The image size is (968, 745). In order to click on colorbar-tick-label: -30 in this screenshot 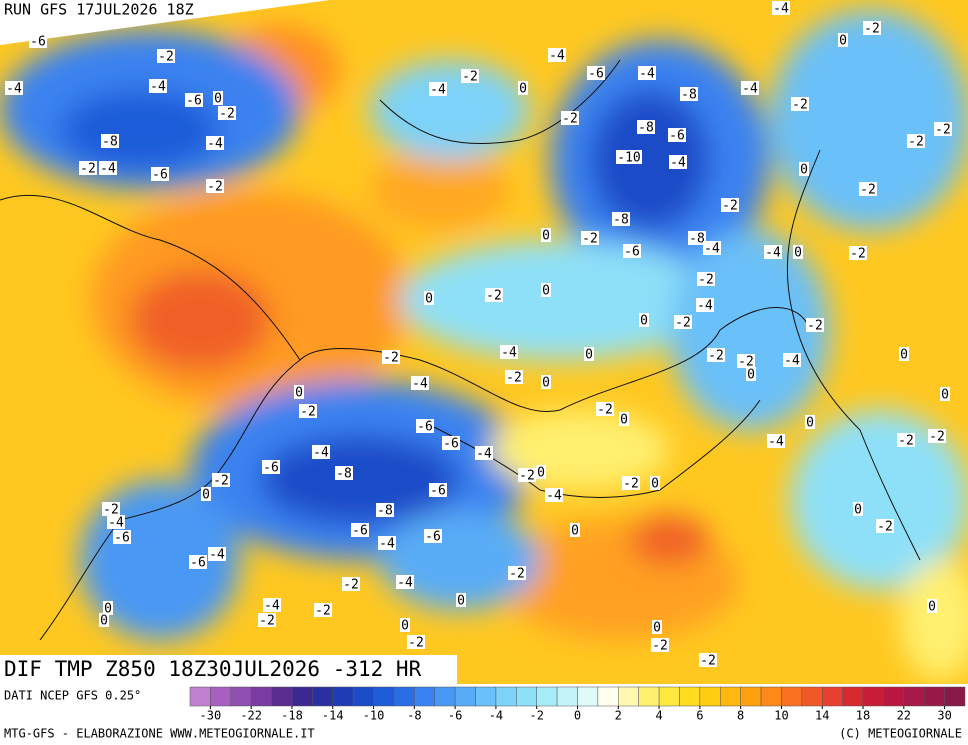, I will do `click(211, 716)`.